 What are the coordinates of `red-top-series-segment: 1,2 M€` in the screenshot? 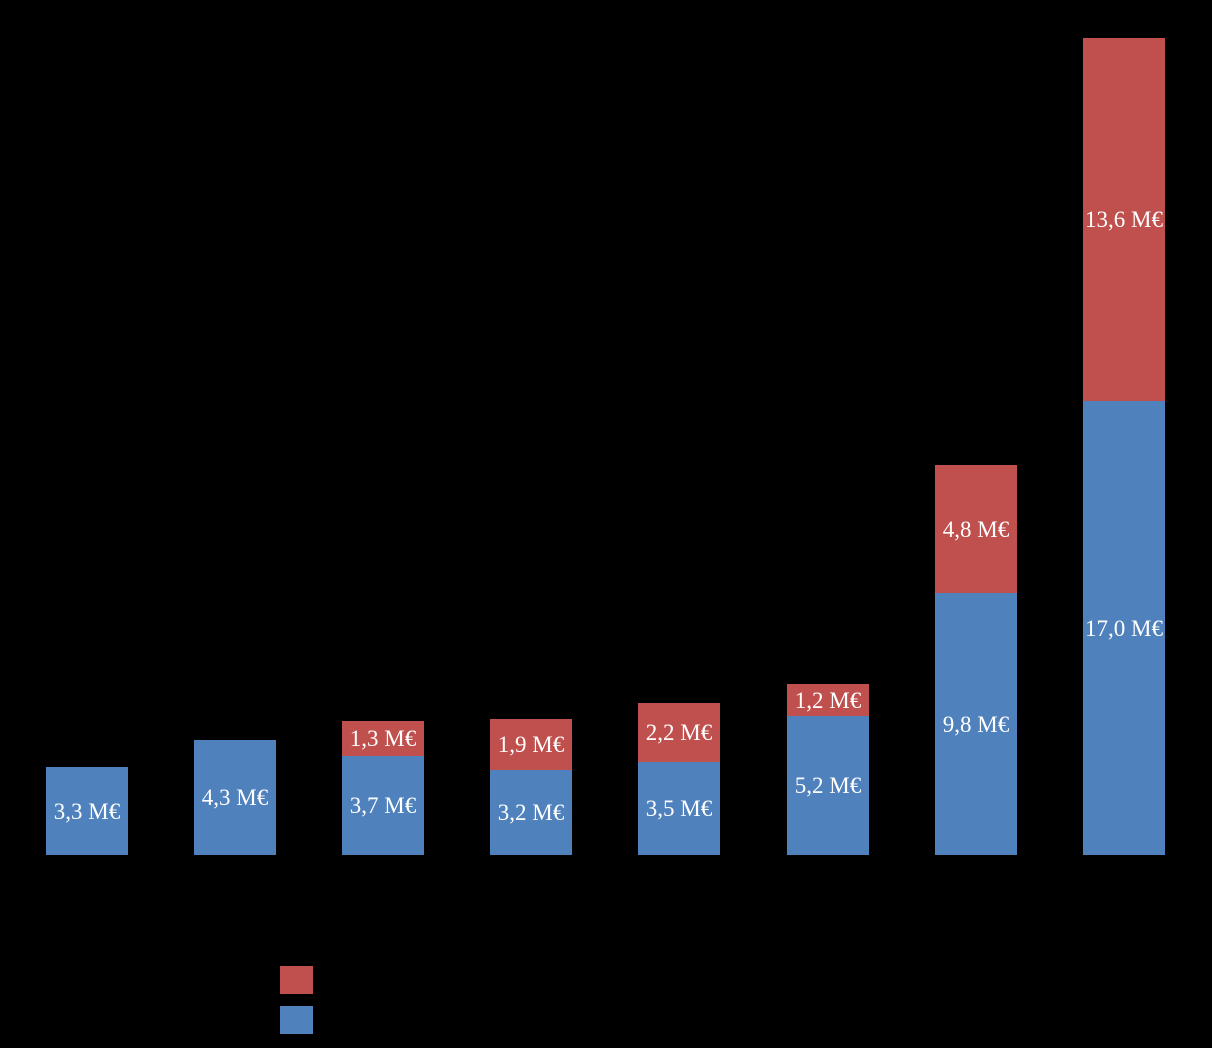 It's located at (828, 700).